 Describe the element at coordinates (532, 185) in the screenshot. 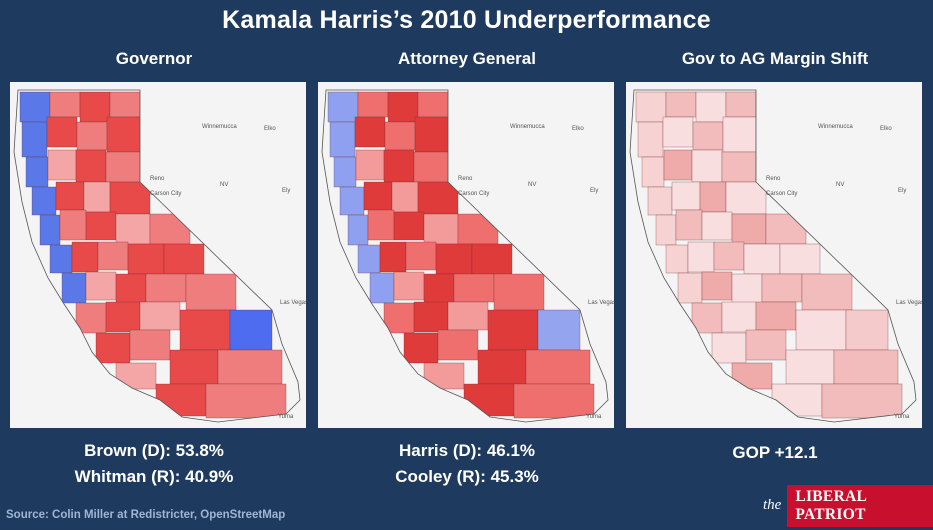

I see `place-label-nv: NV` at that location.